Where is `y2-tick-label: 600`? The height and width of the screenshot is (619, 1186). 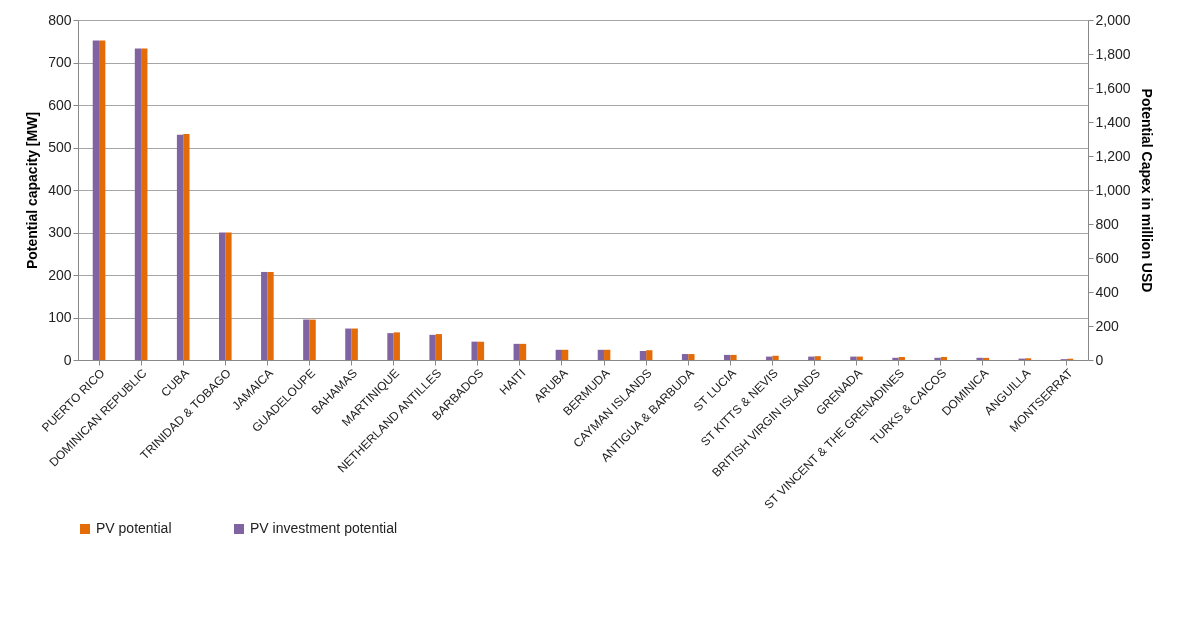 y2-tick-label: 600 is located at coordinates (1107, 257).